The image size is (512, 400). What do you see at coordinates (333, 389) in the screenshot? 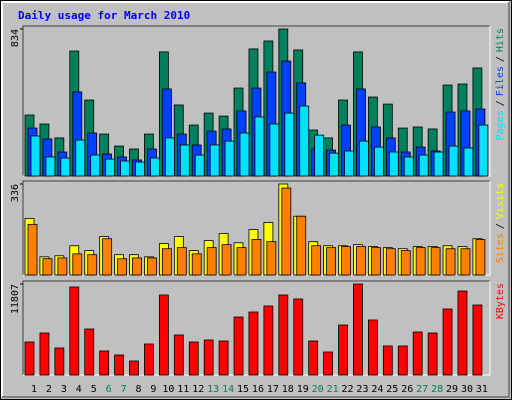
I see `x-tick-label: 21` at bounding box center [333, 389].